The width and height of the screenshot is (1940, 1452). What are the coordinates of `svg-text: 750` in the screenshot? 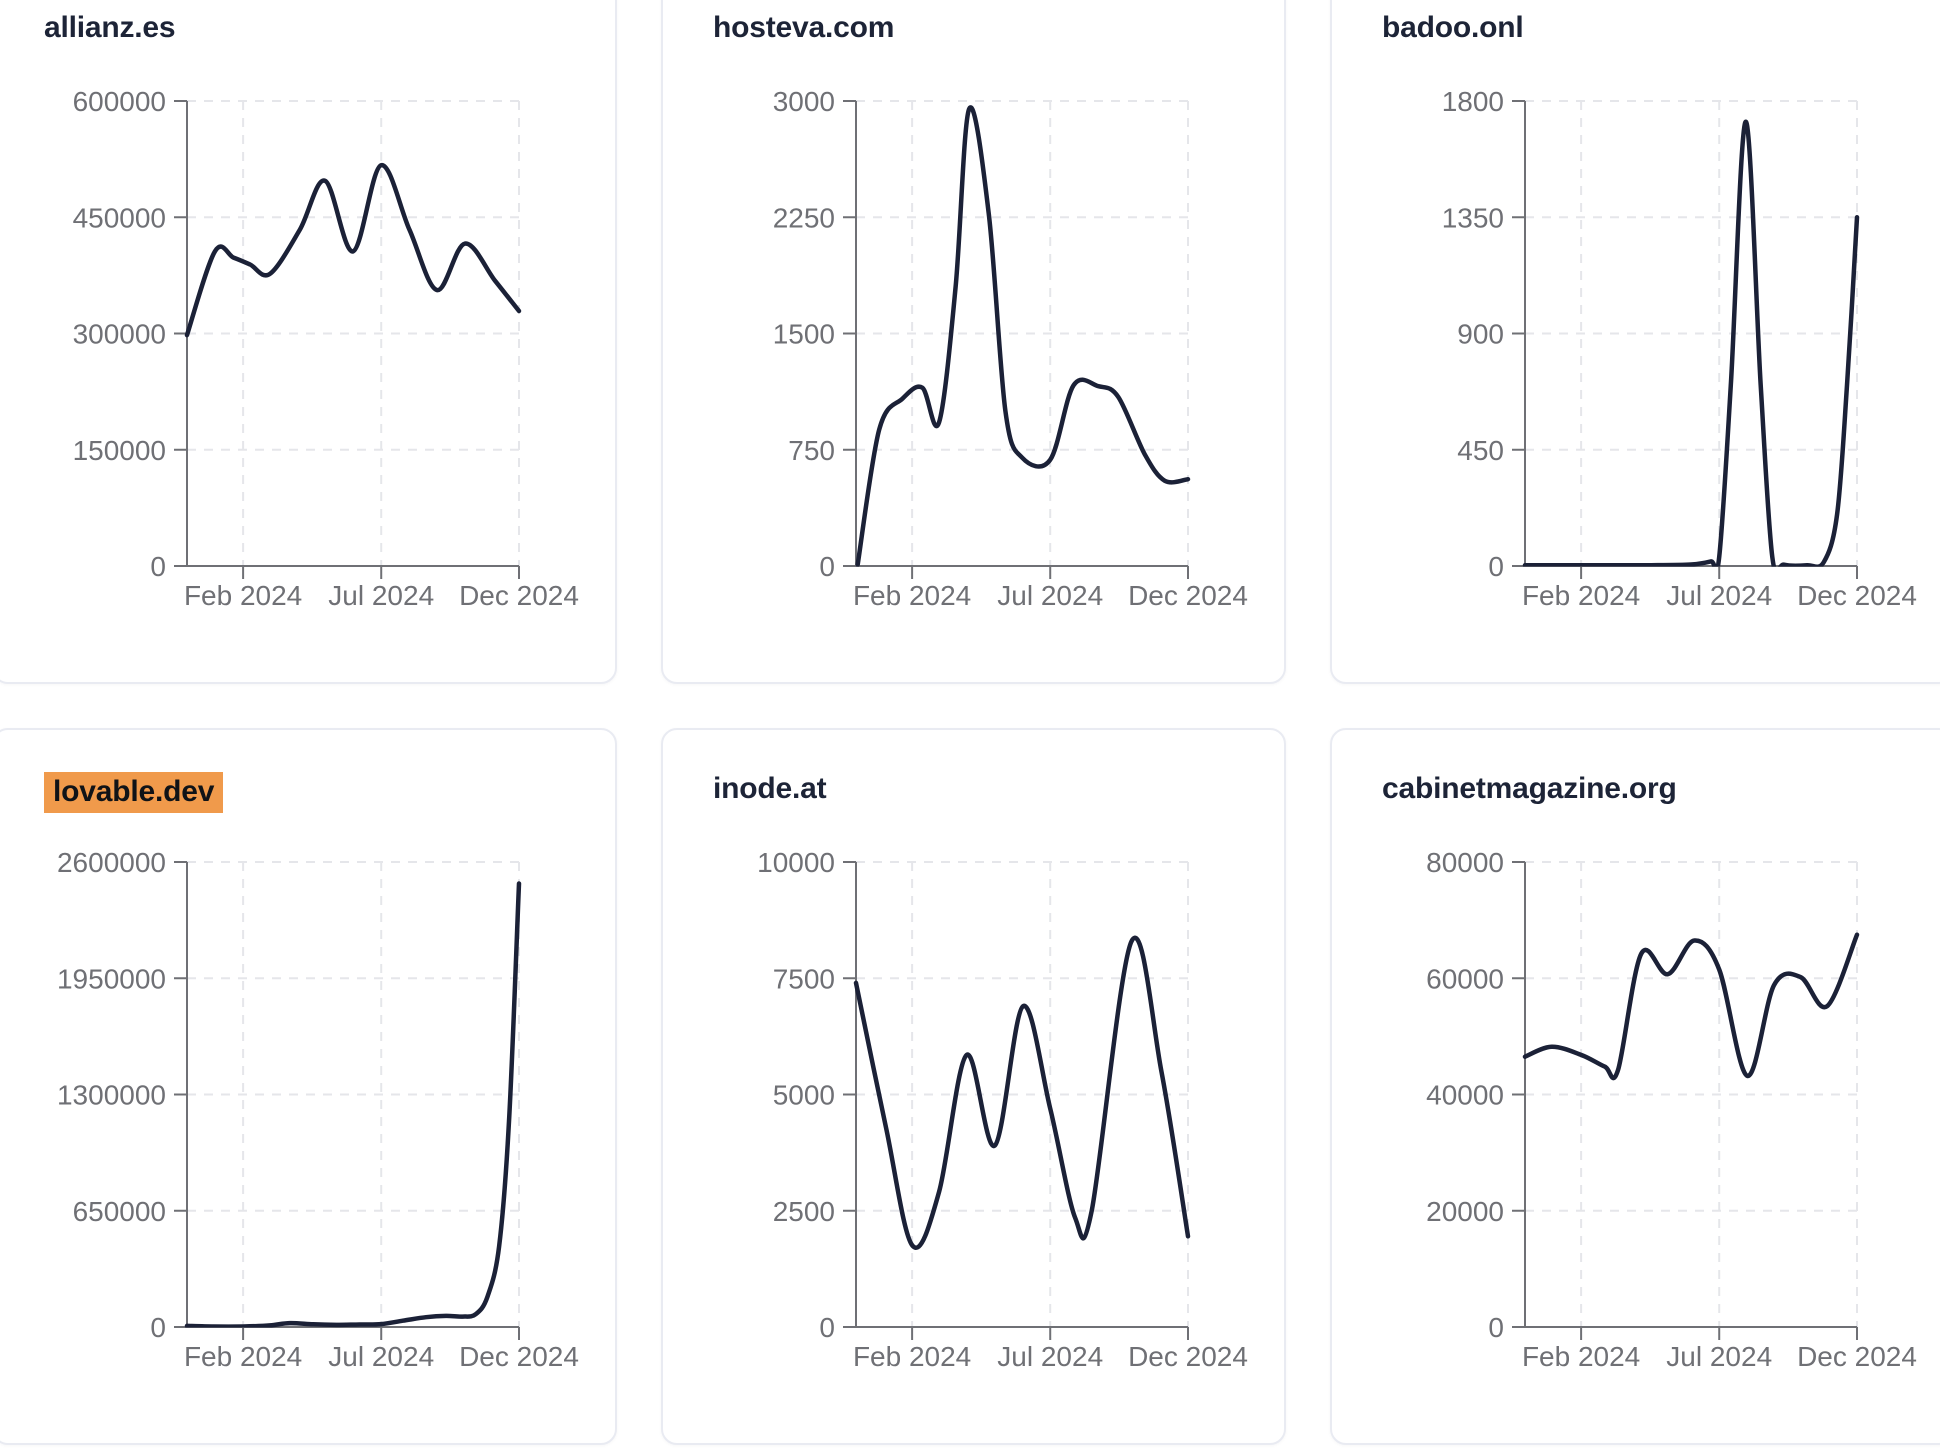 It's located at (811, 450).